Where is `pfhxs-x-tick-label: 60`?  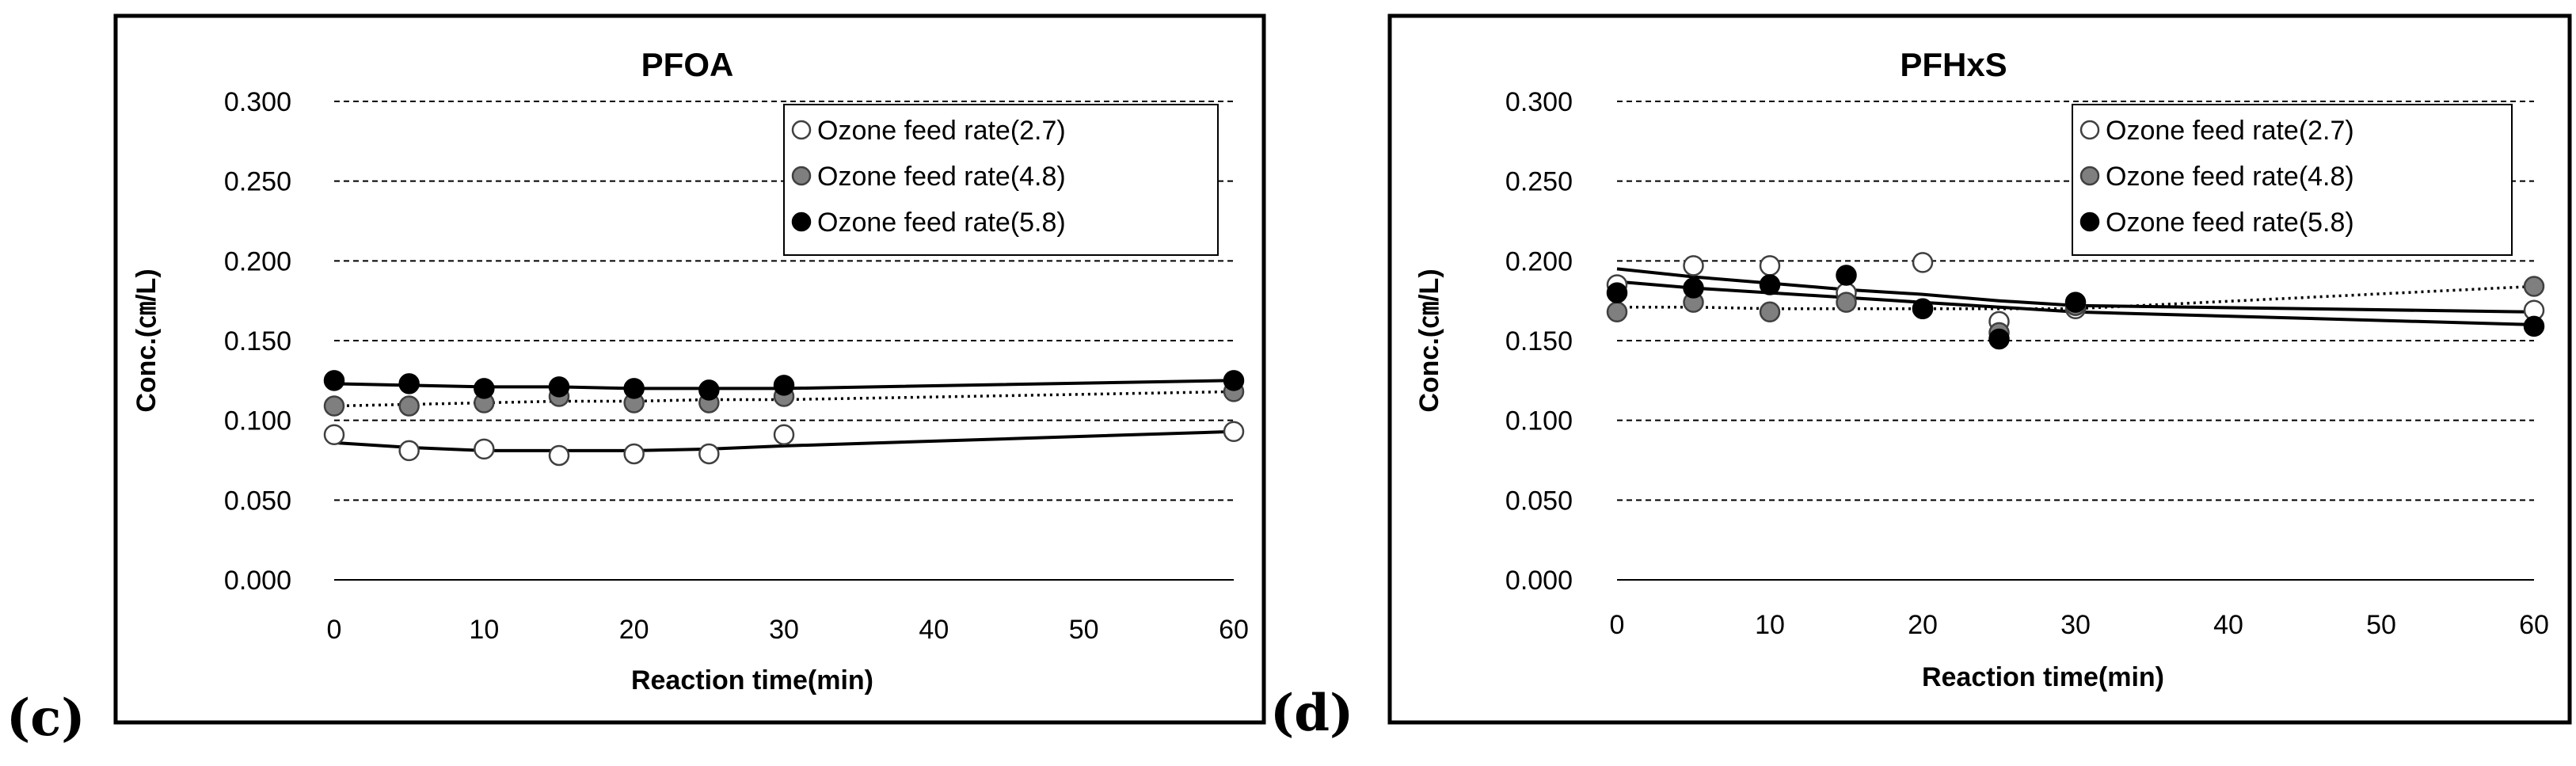 pfhxs-x-tick-label: 60 is located at coordinates (2534, 625).